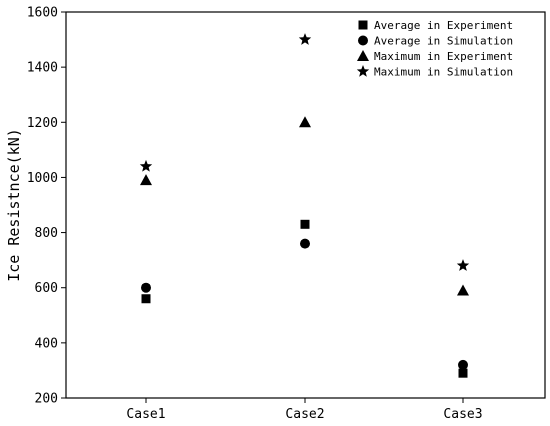 This screenshot has height=426, width=550. I want to click on x-tick-label: Case3, so click(462, 414).